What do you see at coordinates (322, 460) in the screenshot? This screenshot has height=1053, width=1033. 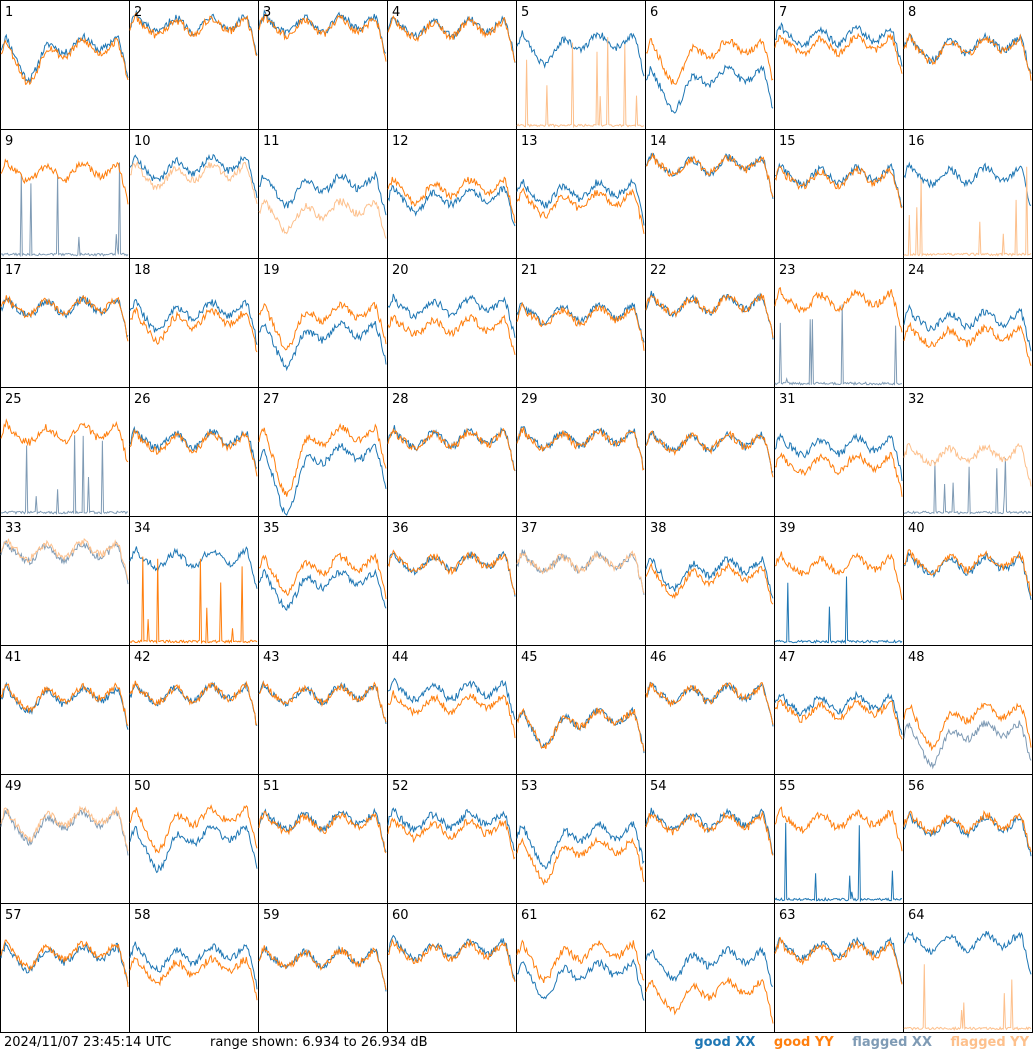 I see `panel-27-yy-line` at bounding box center [322, 460].